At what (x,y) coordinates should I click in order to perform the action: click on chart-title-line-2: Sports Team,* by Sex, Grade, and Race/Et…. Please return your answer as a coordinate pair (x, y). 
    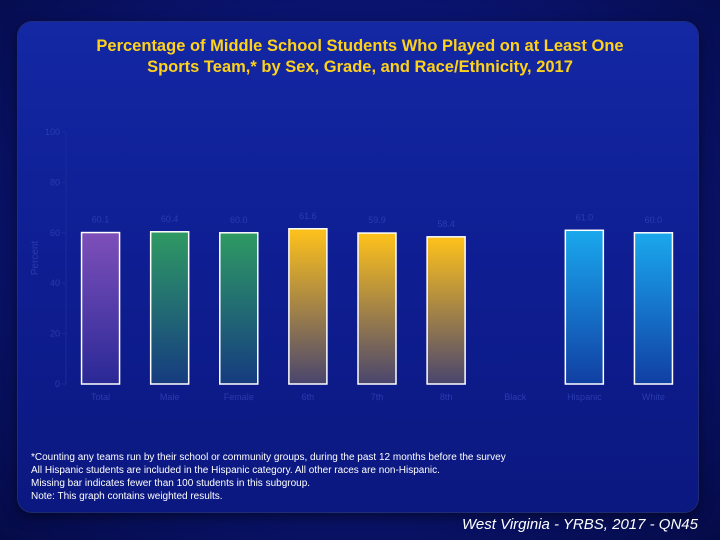
    Looking at the image, I should click on (360, 67).